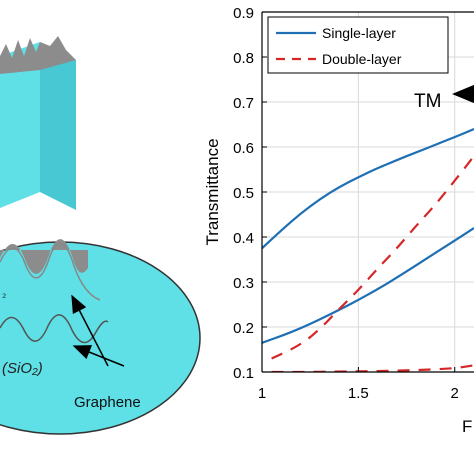 Image resolution: width=474 pixels, height=474 pixels. I want to click on legend-box, so click(358, 45).